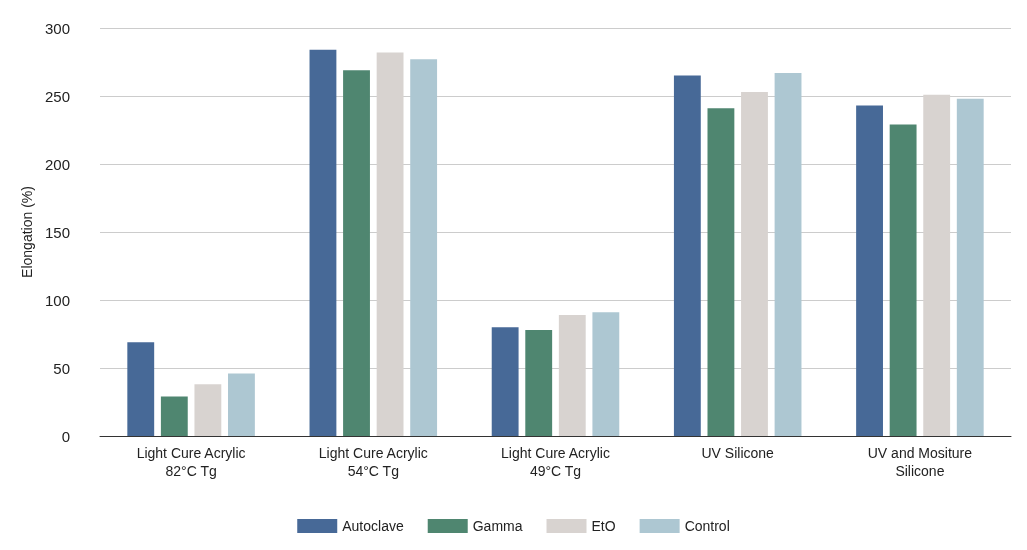 The height and width of the screenshot is (550, 1027). What do you see at coordinates (57, 28) in the screenshot?
I see `y-tick-label: 300` at bounding box center [57, 28].